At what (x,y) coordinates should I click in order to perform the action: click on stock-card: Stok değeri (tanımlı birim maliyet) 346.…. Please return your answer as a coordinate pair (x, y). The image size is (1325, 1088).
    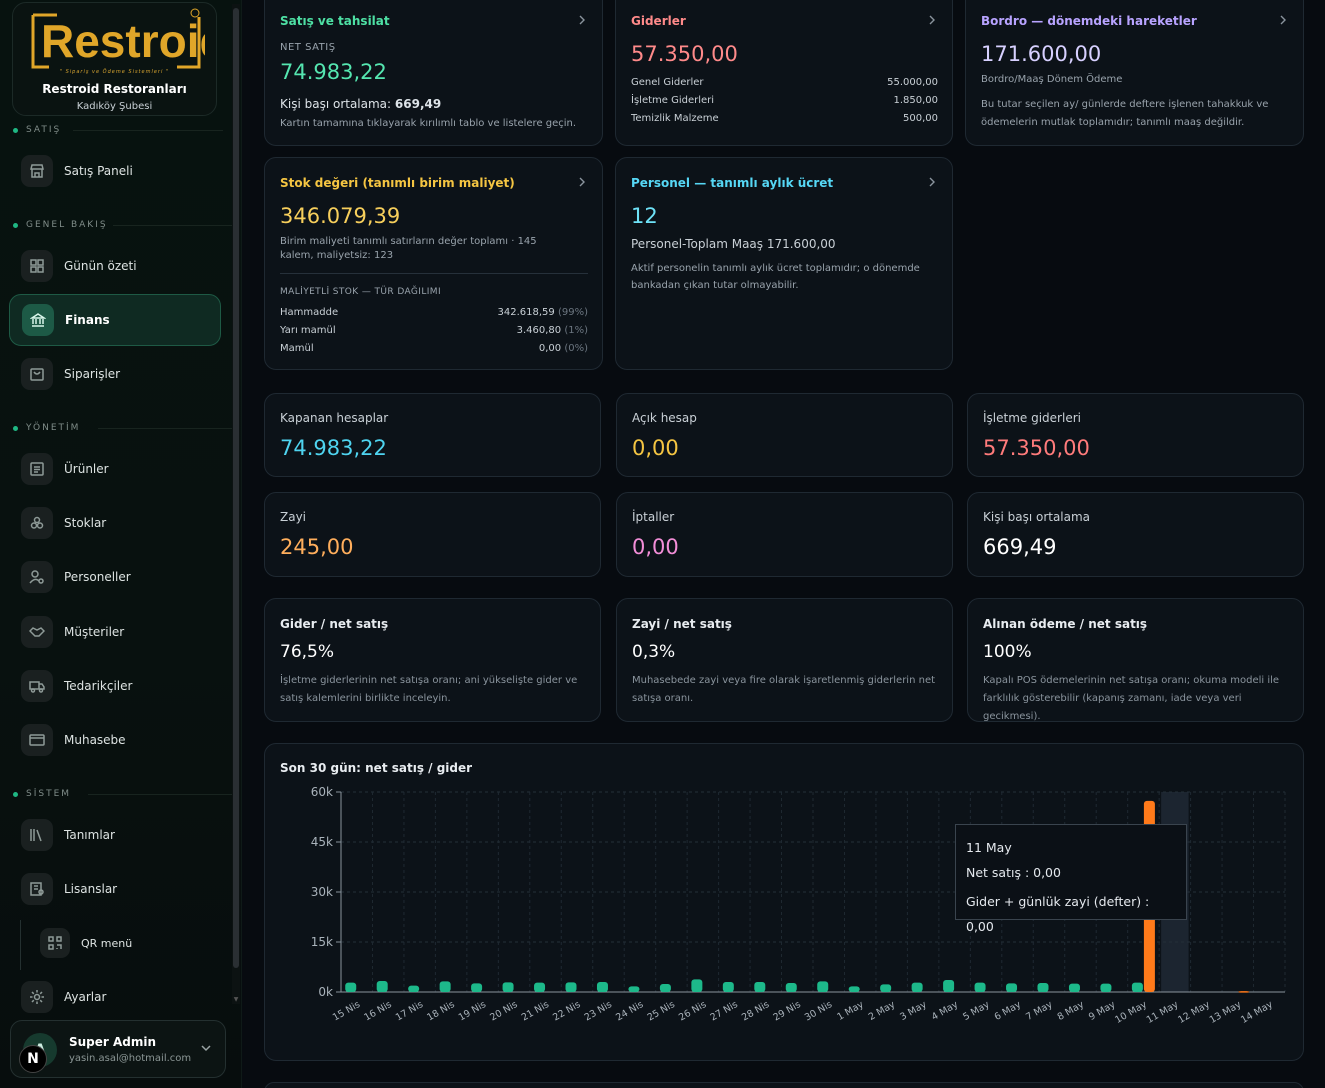
    Looking at the image, I should click on (433, 263).